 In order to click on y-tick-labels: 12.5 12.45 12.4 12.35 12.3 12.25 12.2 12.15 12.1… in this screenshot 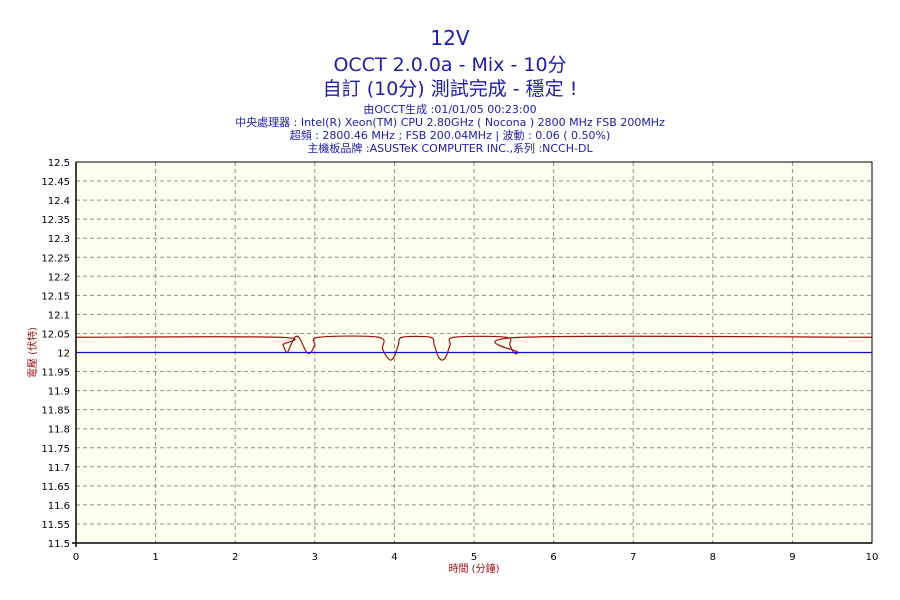, I will do `click(55, 354)`.